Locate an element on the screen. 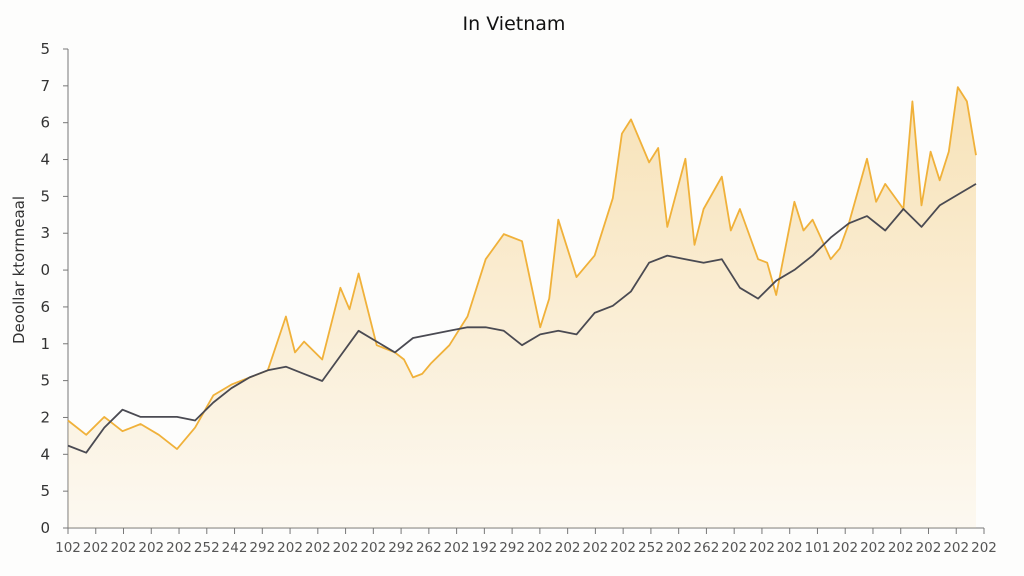 This screenshot has height=576, width=1024. x-tick-label: 102 is located at coordinates (68, 548).